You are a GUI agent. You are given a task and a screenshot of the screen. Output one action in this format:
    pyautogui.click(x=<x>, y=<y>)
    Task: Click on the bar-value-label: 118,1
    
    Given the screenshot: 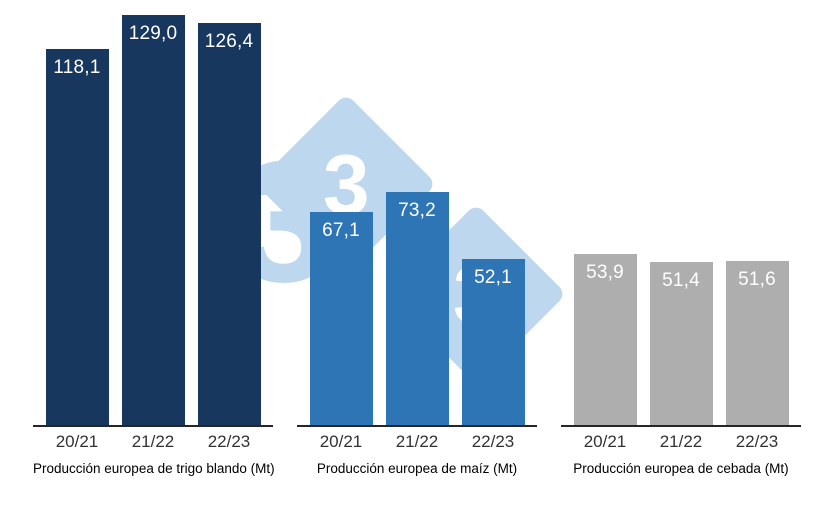 What is the action you would take?
    pyautogui.click(x=77, y=67)
    